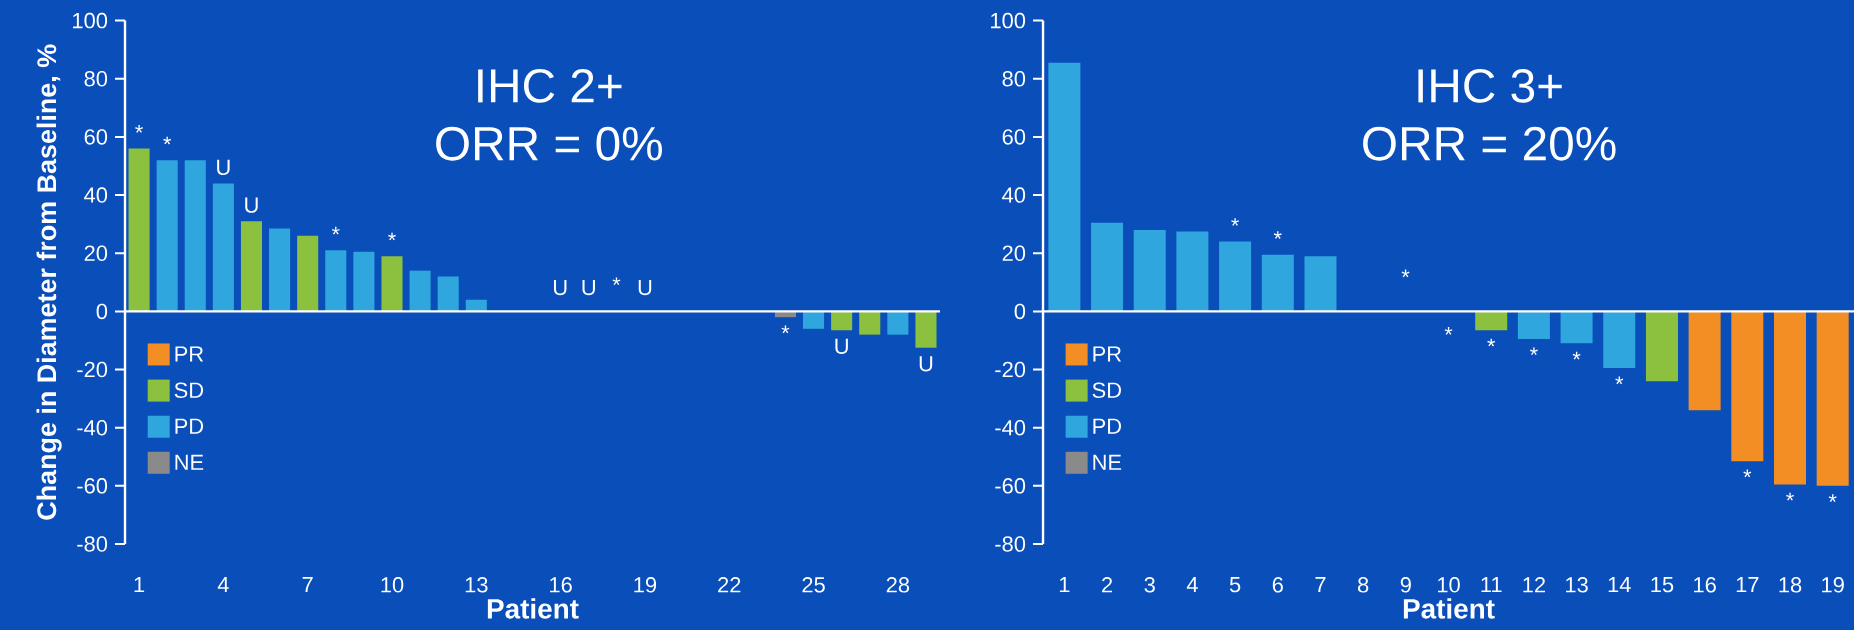  Describe the element at coordinates (189, 426) in the screenshot. I see `legend-label: PD` at that location.